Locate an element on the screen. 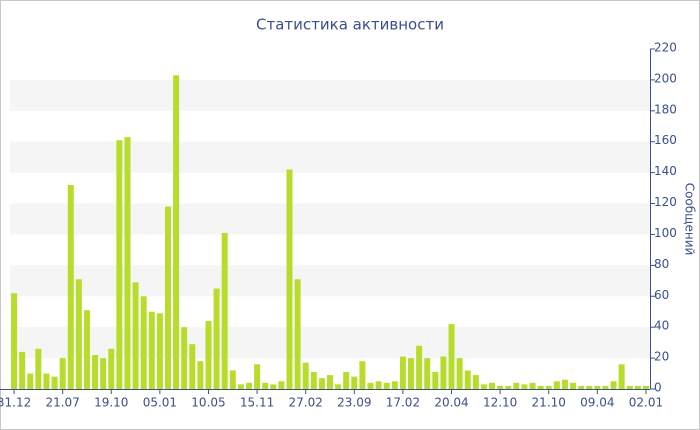  x-tick-label: 27.02 is located at coordinates (306, 403).